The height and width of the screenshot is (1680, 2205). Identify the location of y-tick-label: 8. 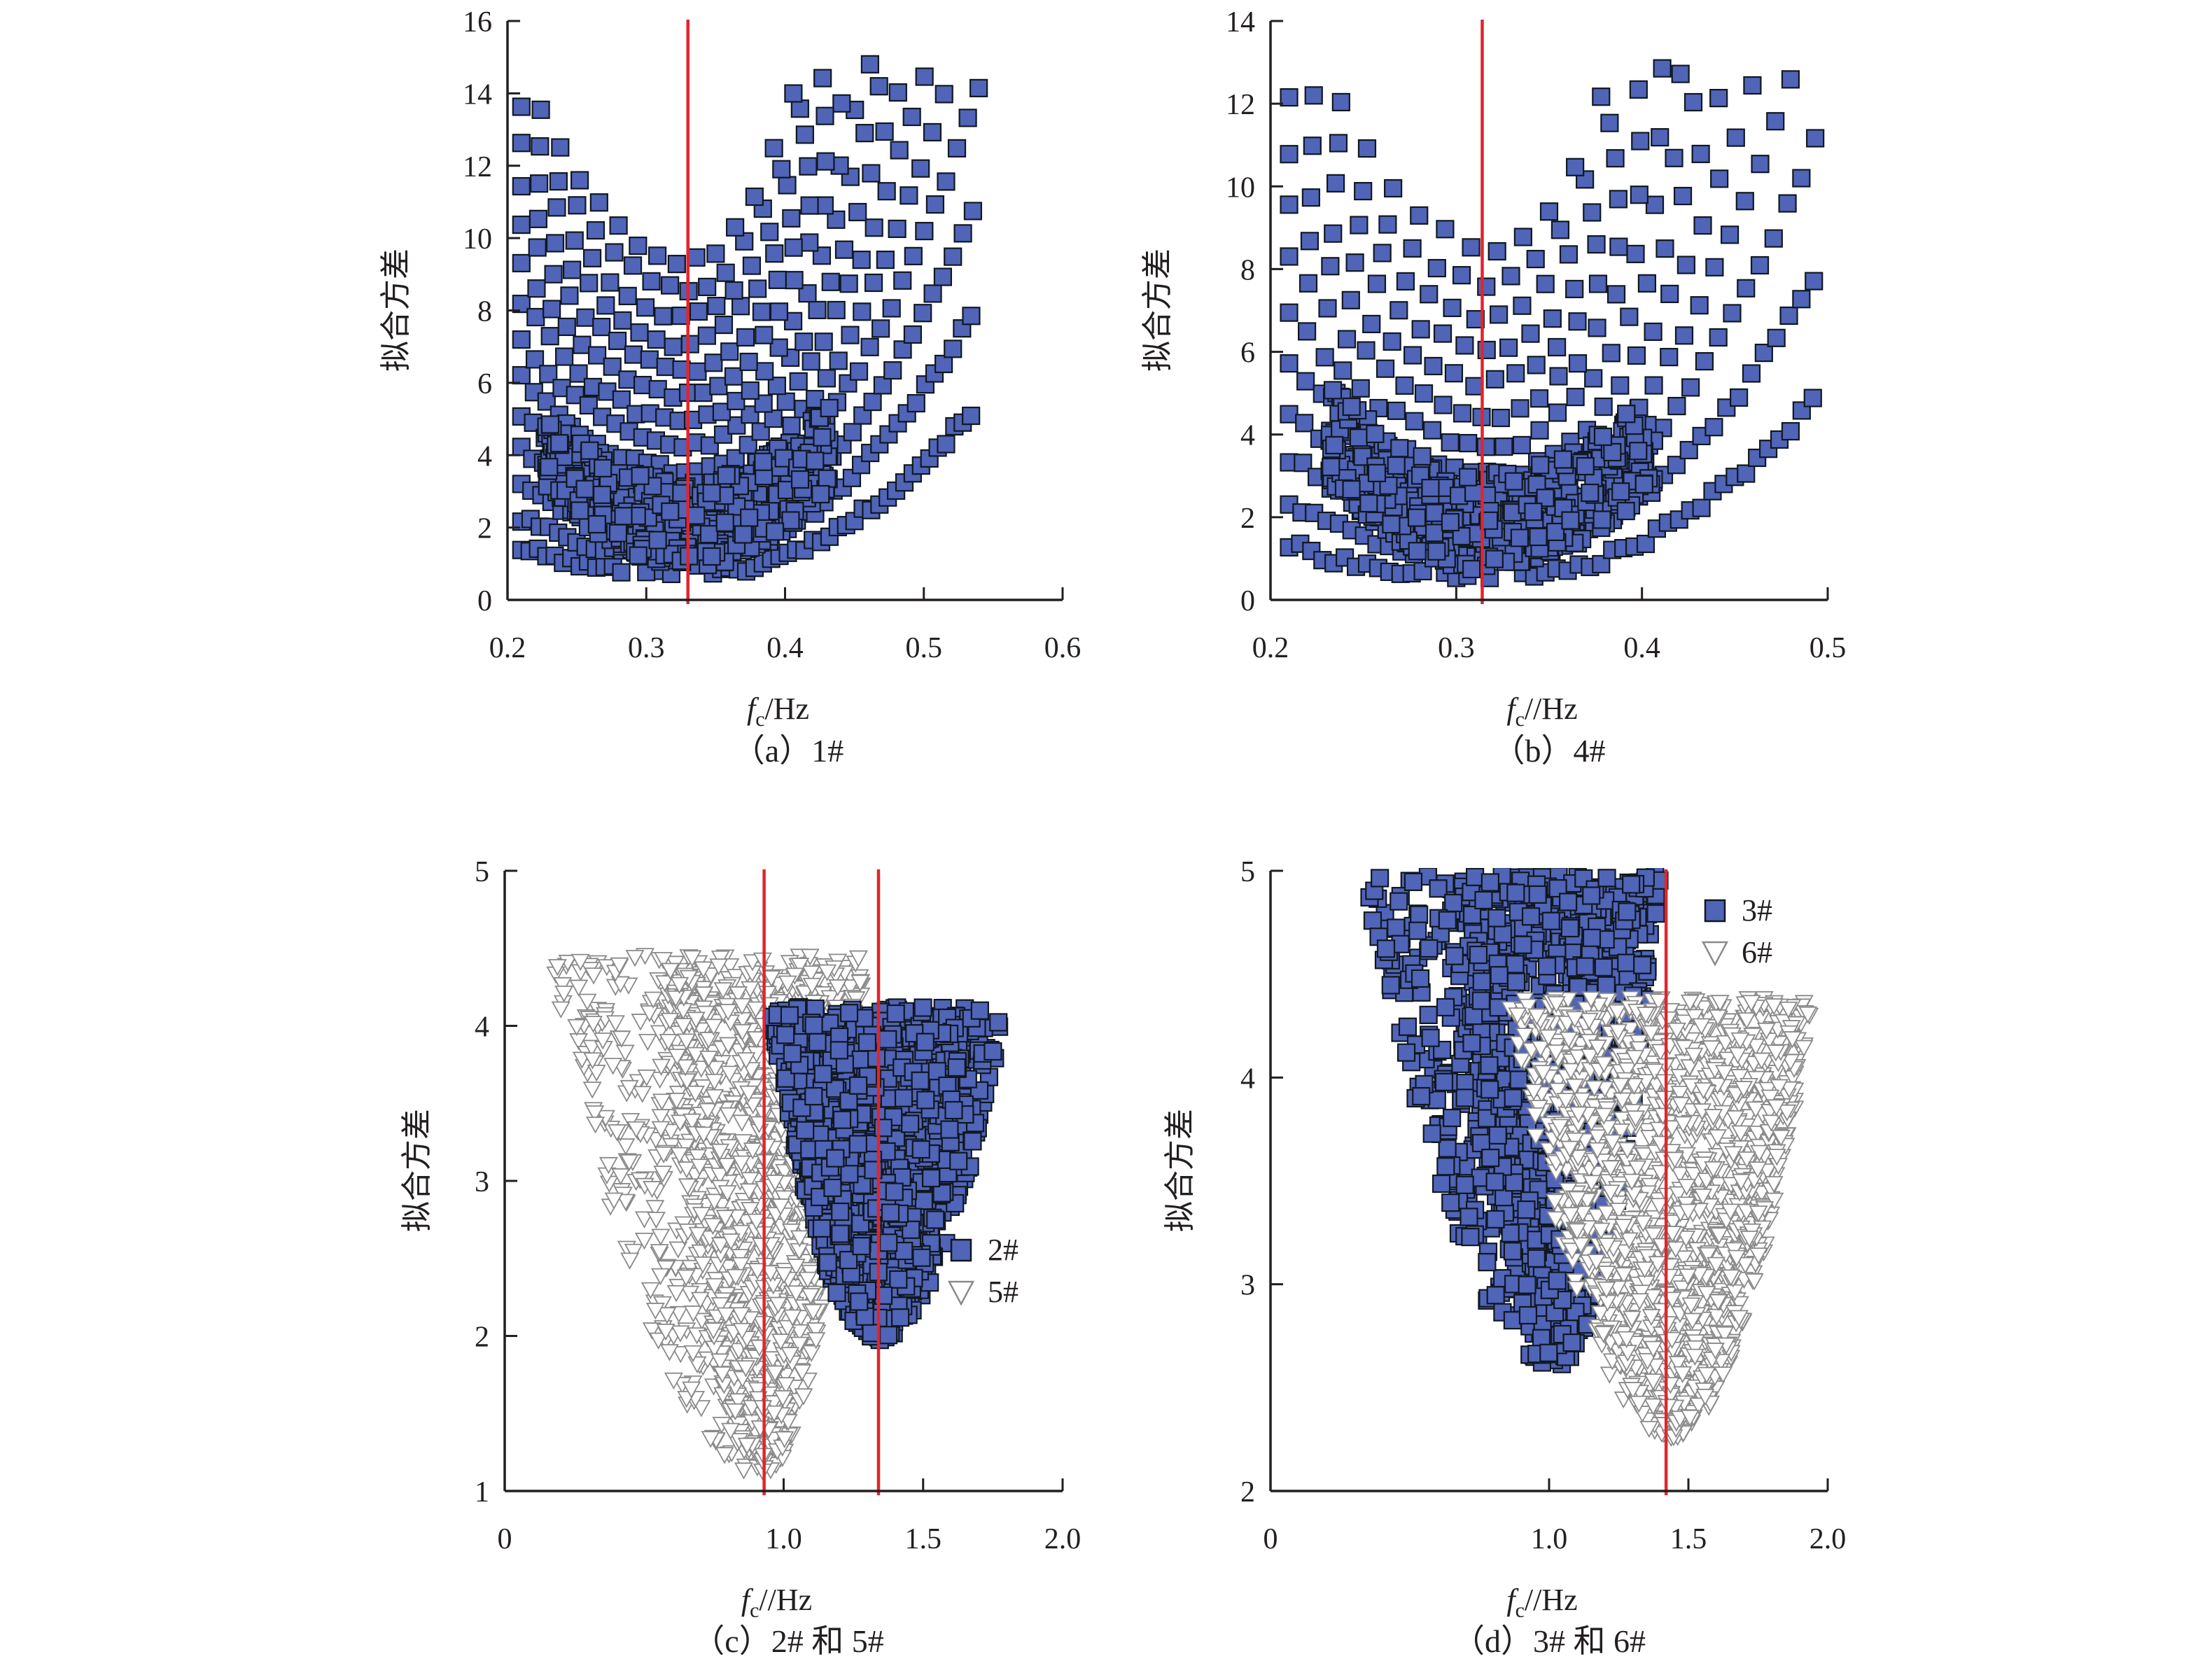
(484, 312).